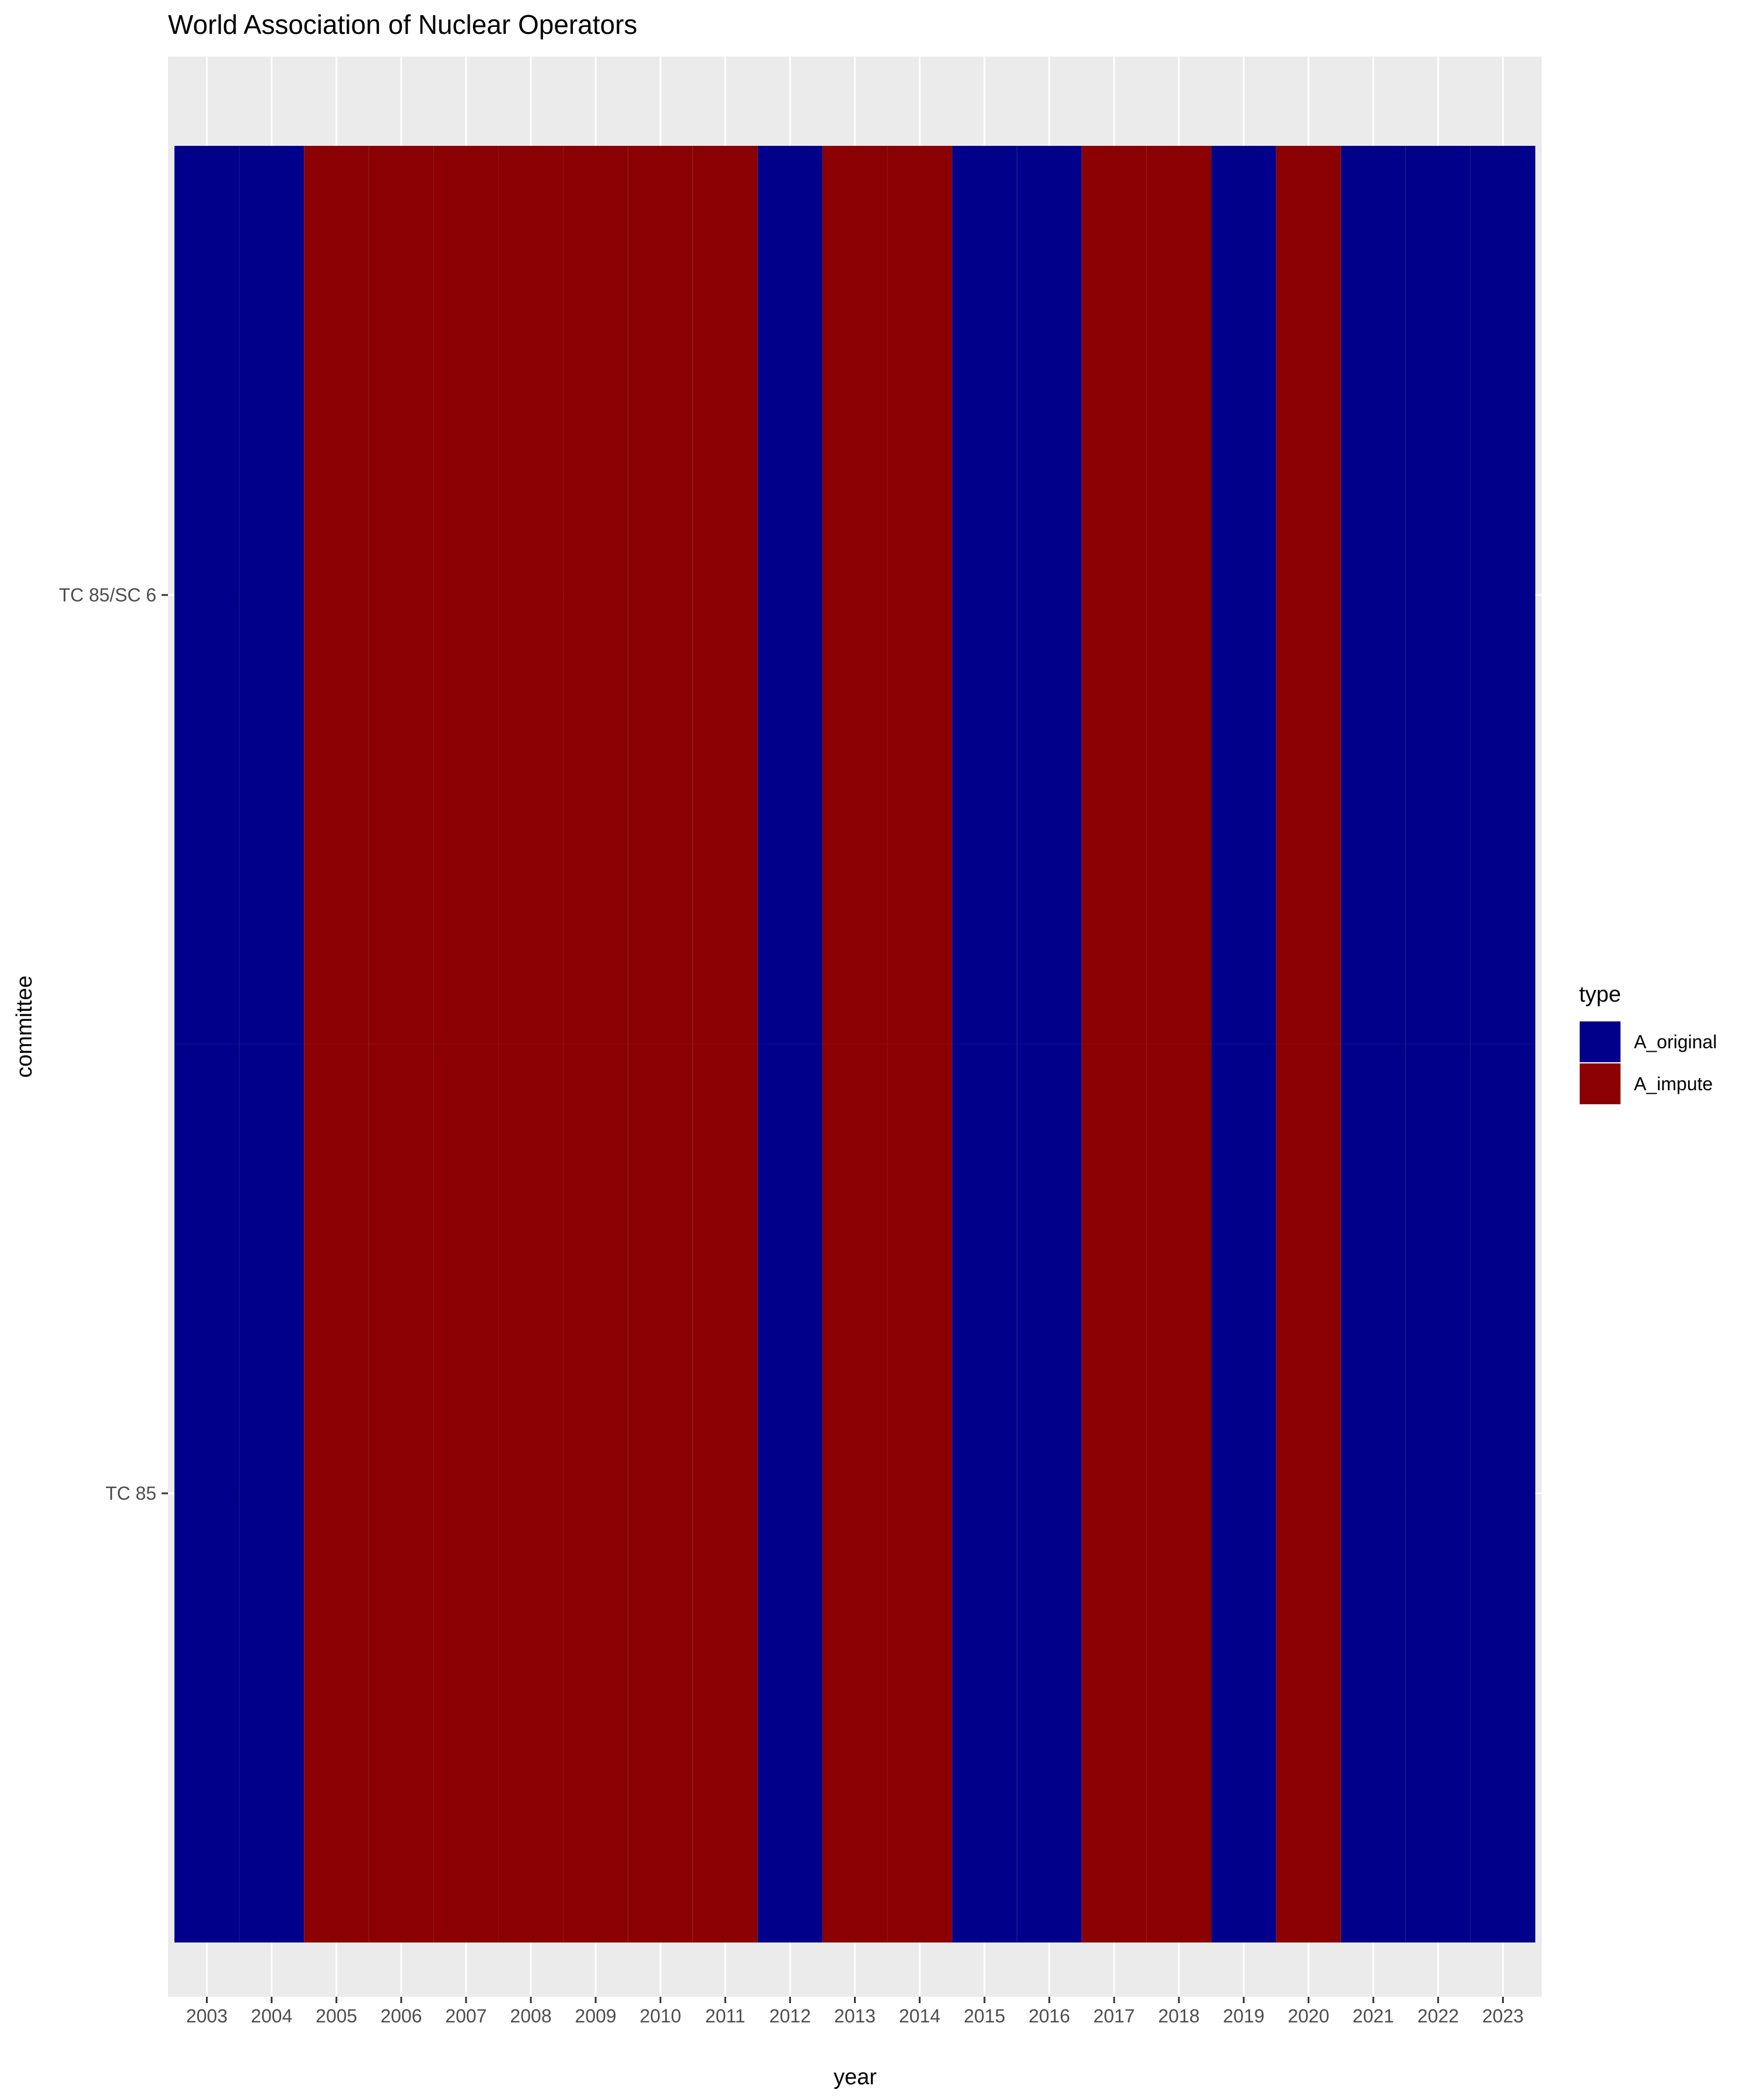 This screenshot has width=1750, height=2100. Describe the element at coordinates (1373, 2016) in the screenshot. I see `x-tick-label: 2021` at that location.